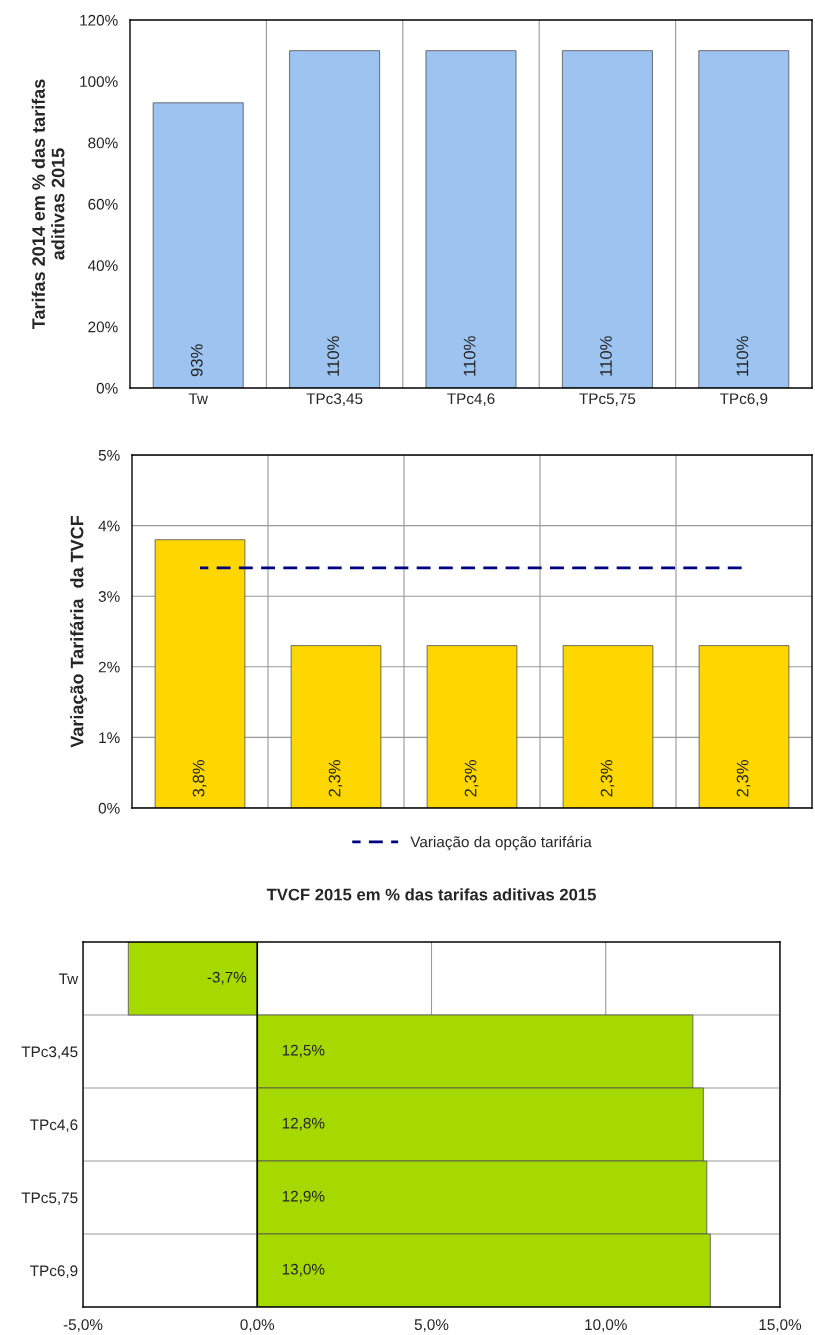  Describe the element at coordinates (471, 399) in the screenshot. I see `x-tick-label: TPc4,6` at that location.